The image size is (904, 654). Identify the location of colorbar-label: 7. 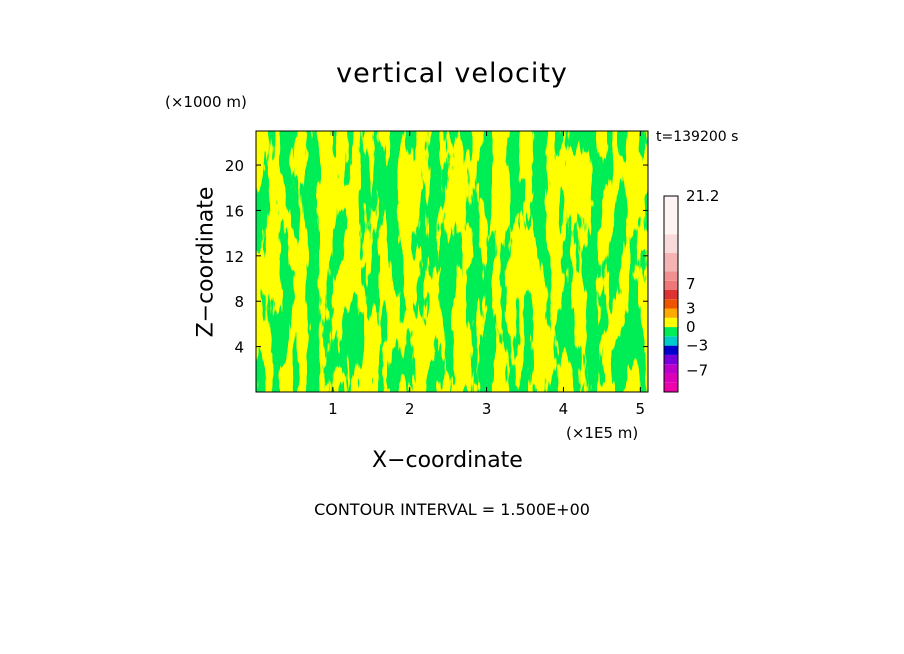
(691, 284).